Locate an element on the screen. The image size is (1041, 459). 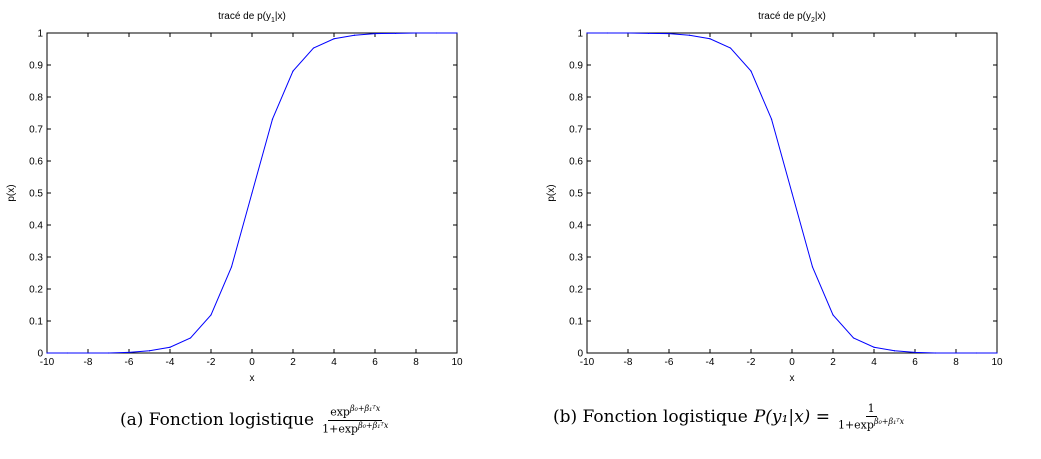
caption-a-num-sup: β₀+β₁ᵀx is located at coordinates (365, 408).